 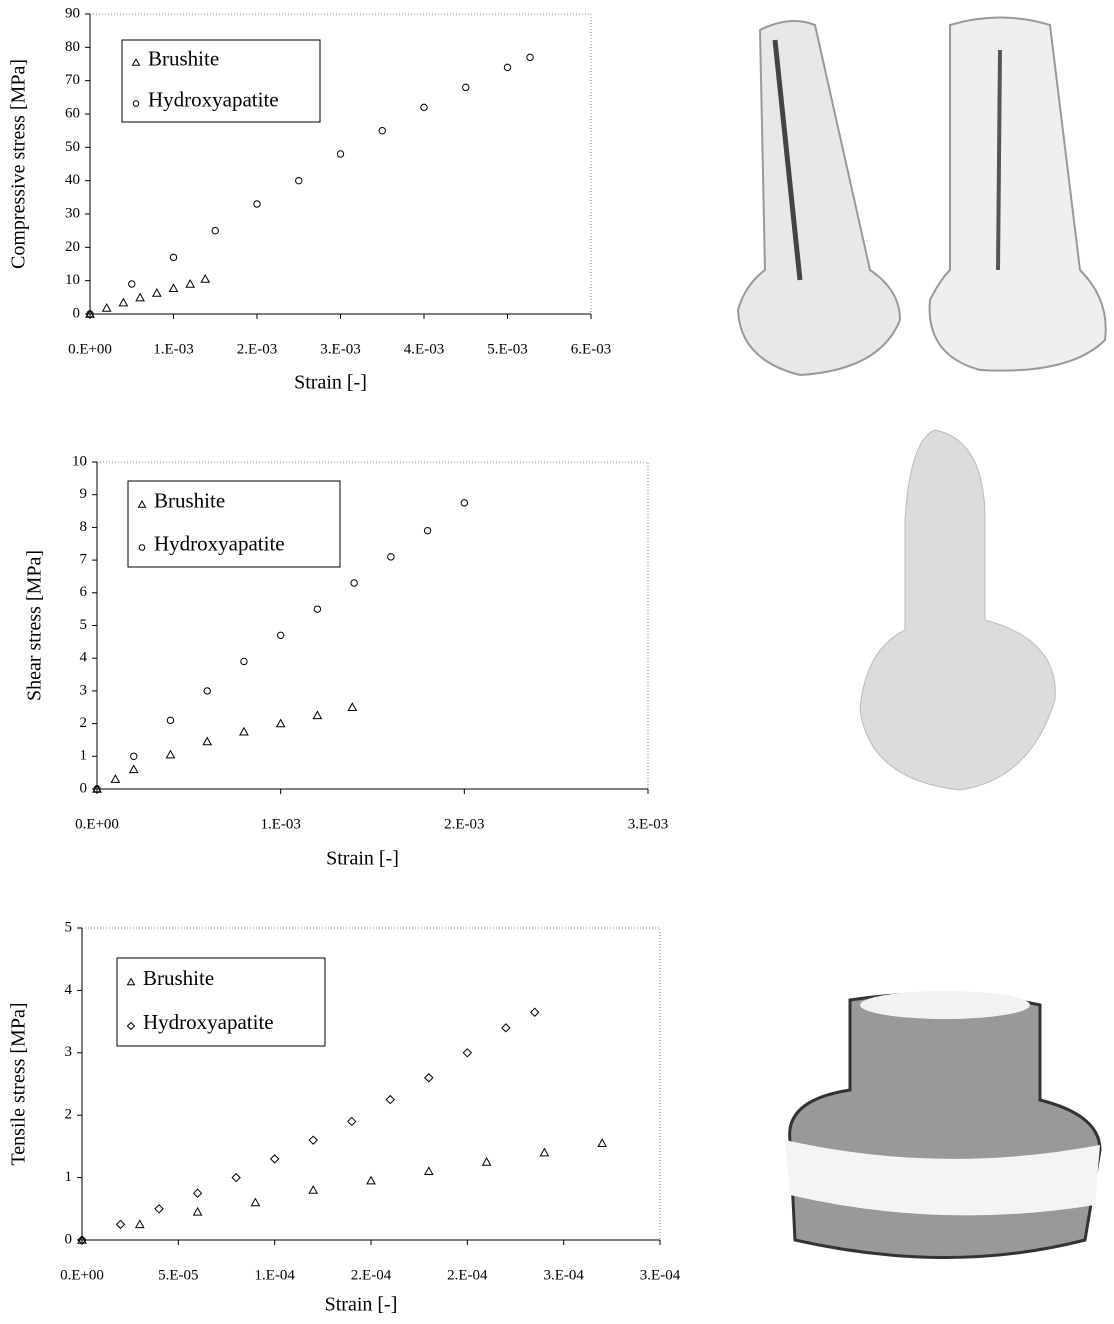 I want to click on y-tick-label: 9, so click(x=84, y=494).